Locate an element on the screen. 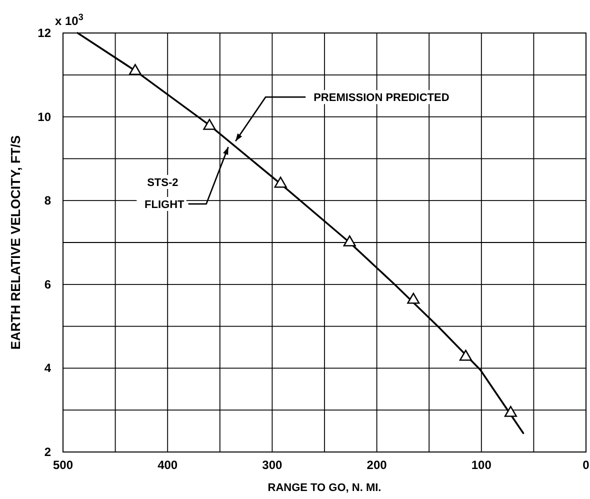  x-tick-label: 500 is located at coordinates (63, 465).